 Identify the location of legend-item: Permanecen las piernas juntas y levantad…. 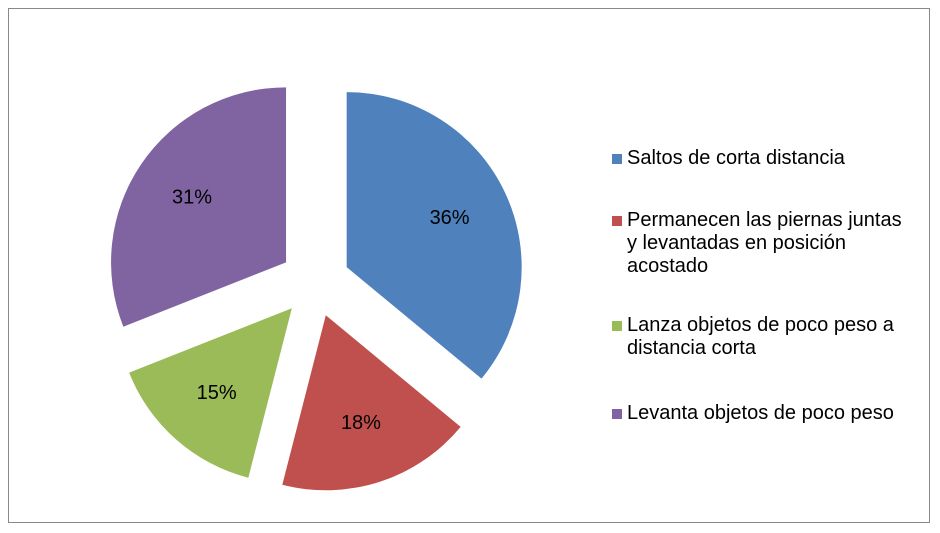
(762, 243).